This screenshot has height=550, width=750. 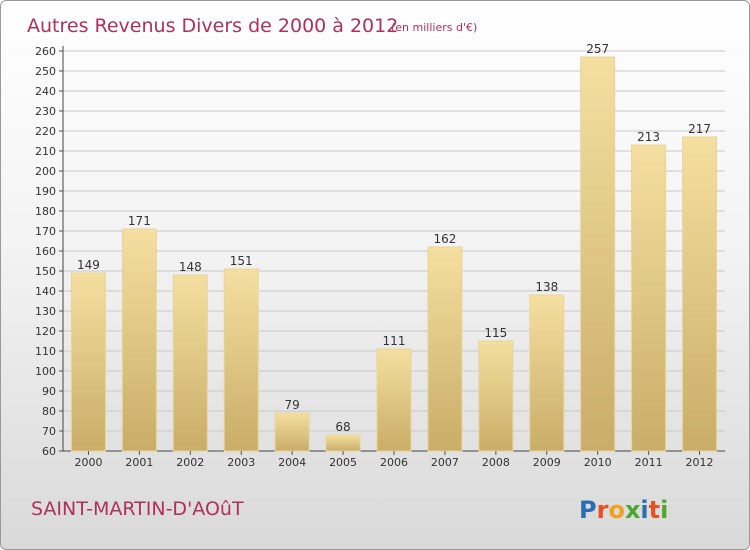 What do you see at coordinates (45, 291) in the screenshot?
I see `y-tick-label: 140` at bounding box center [45, 291].